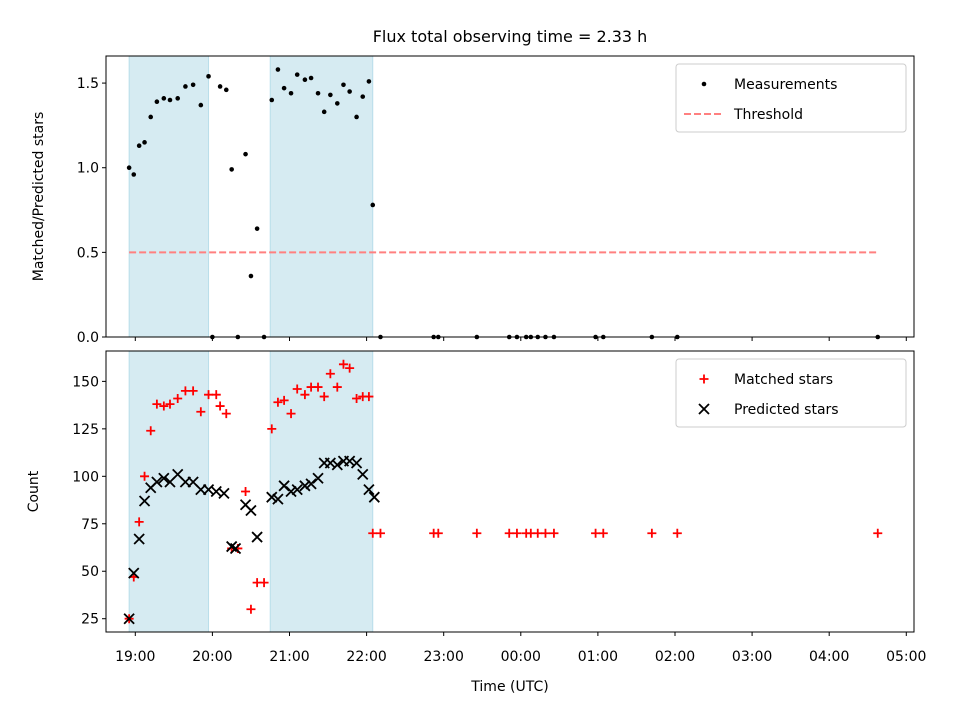 The width and height of the screenshot is (960, 720). What do you see at coordinates (39, 197) in the screenshot?
I see `y-axis-label: Matched/Predicted stars` at bounding box center [39, 197].